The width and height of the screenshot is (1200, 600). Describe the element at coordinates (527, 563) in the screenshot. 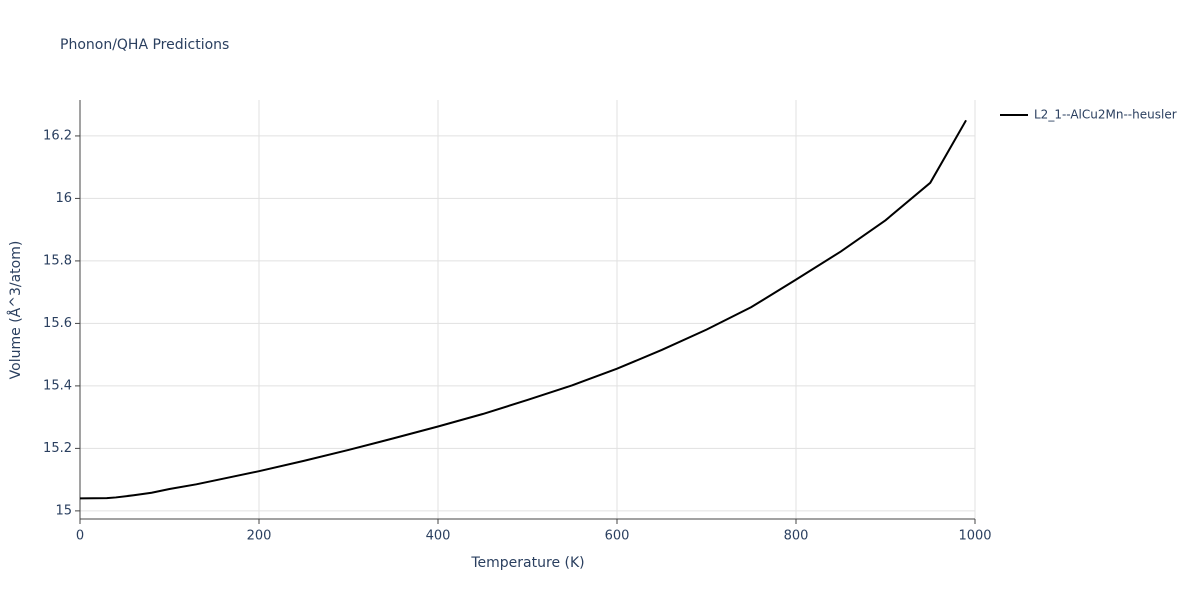

I see `x-axis-label: Temperature (K)` at that location.